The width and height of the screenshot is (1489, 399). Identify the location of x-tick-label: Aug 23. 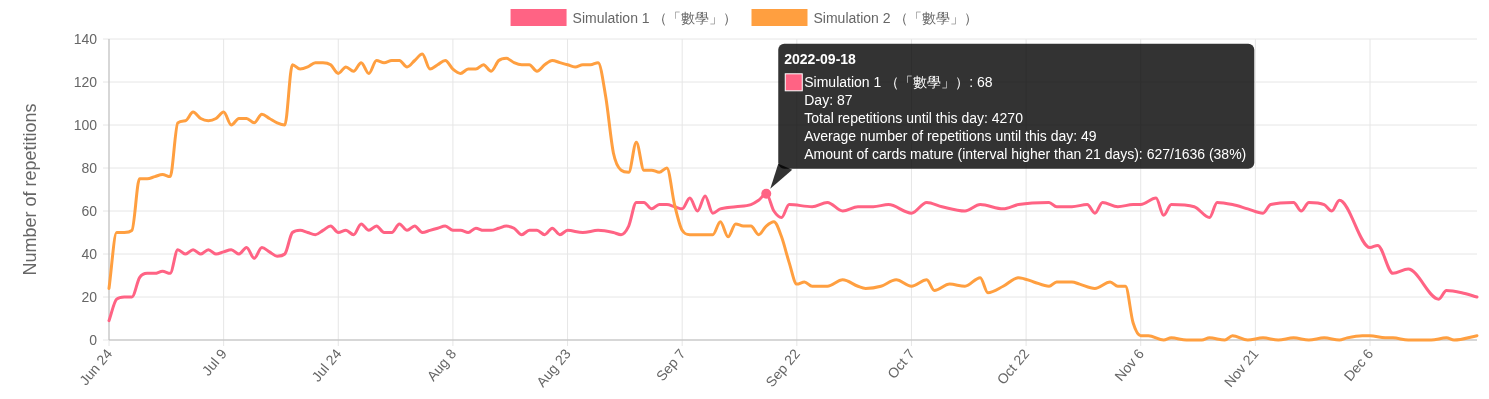
(553, 367).